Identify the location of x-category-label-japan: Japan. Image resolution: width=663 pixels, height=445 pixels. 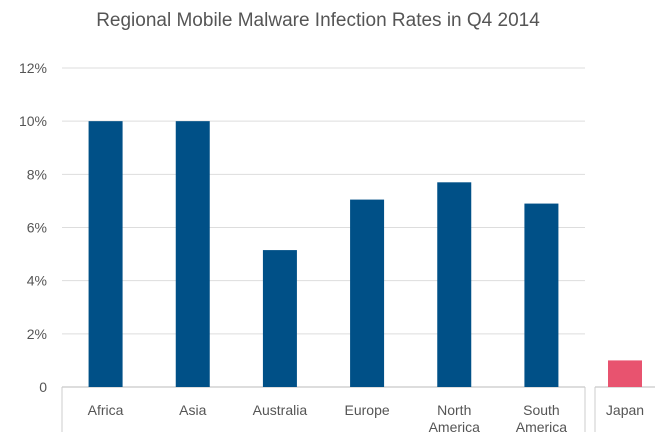
(625, 410).